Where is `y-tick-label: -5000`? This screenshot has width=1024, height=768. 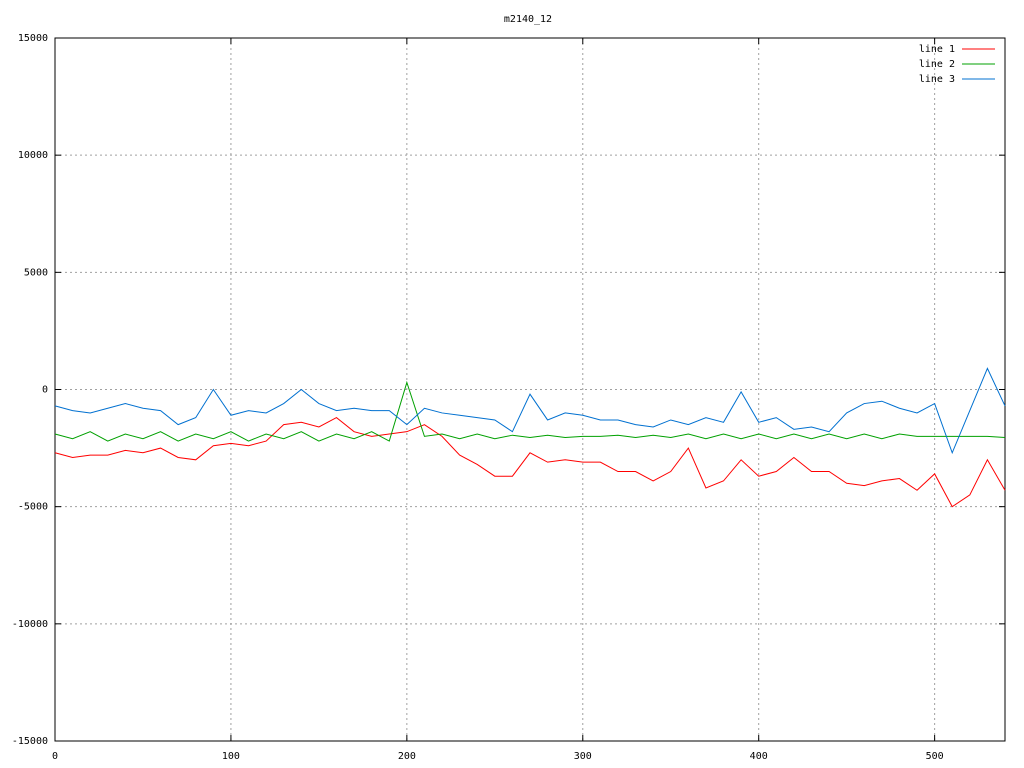
y-tick-label: -5000 is located at coordinates (33, 507).